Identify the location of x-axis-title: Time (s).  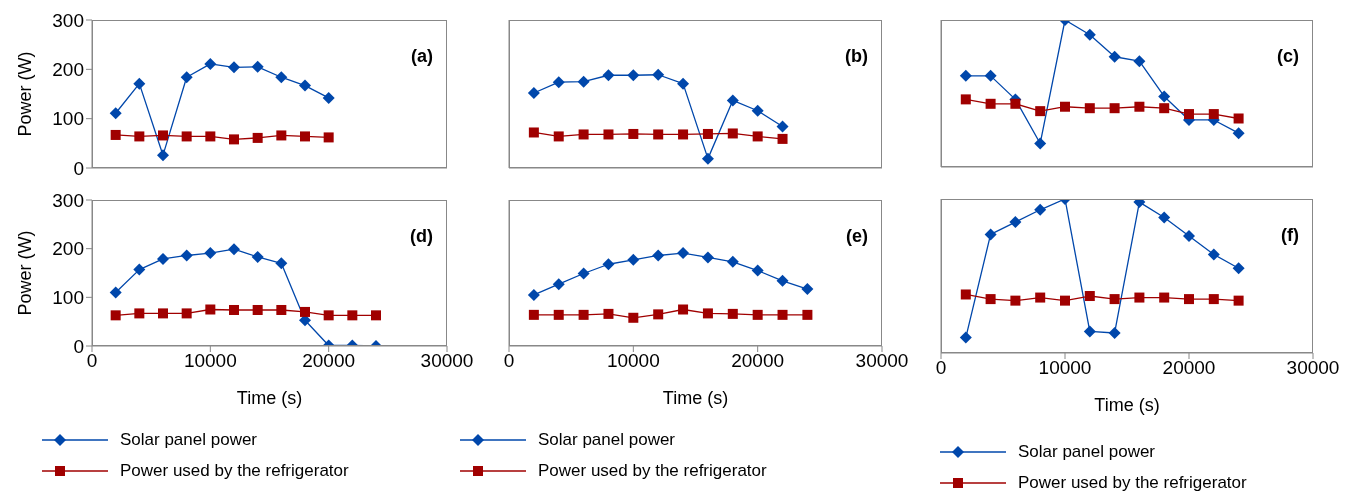
(269, 398).